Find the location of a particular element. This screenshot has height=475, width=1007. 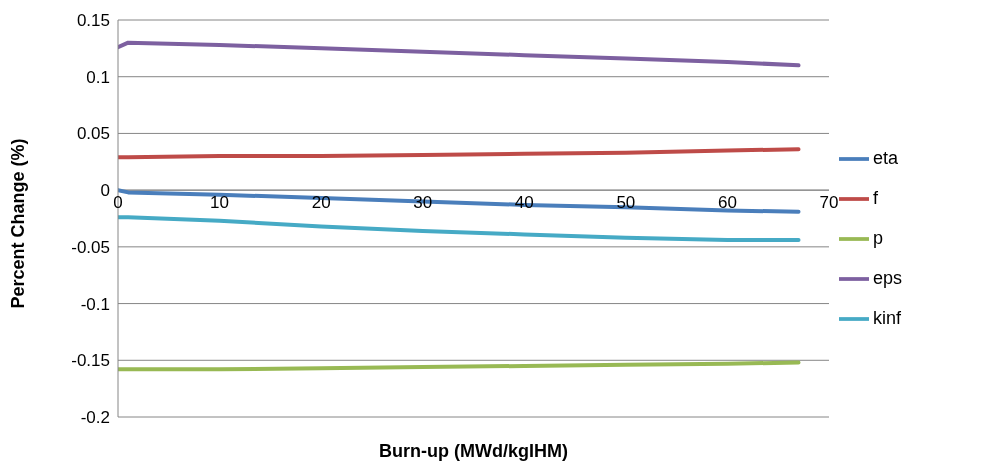

y-axis-title: Percent Change (%) is located at coordinates (18, 223).